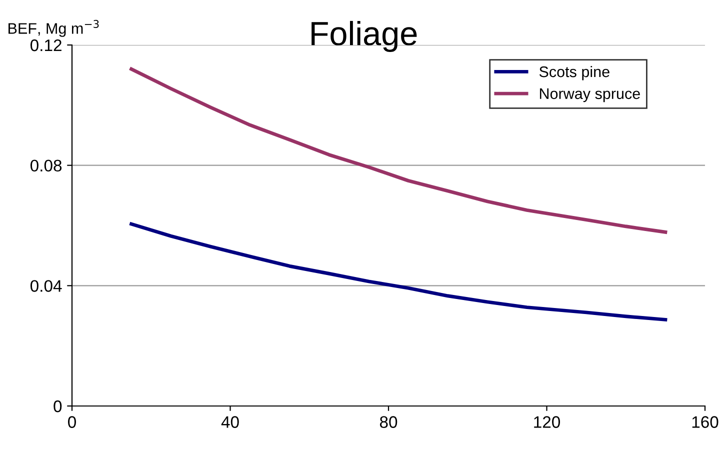 The image size is (727, 451). Describe the element at coordinates (705, 422) in the screenshot. I see `x-tick-label: 160` at that location.